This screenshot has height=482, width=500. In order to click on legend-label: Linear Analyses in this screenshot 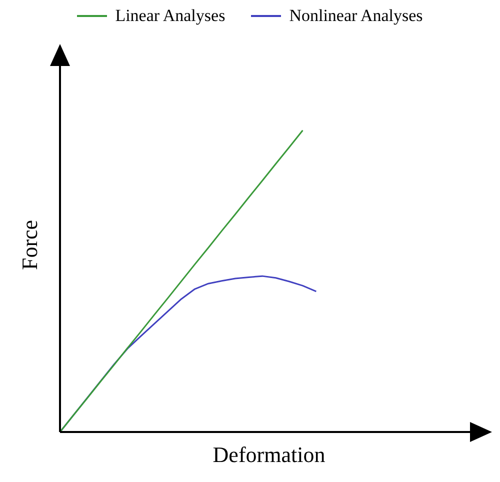, I will do `click(170, 16)`.